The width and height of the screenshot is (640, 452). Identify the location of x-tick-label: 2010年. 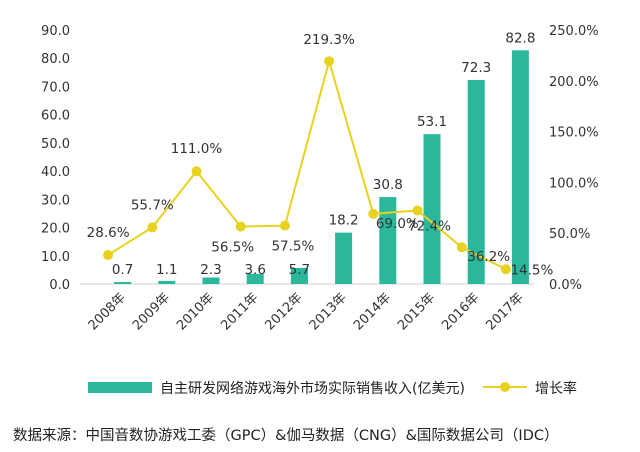
(195, 311).